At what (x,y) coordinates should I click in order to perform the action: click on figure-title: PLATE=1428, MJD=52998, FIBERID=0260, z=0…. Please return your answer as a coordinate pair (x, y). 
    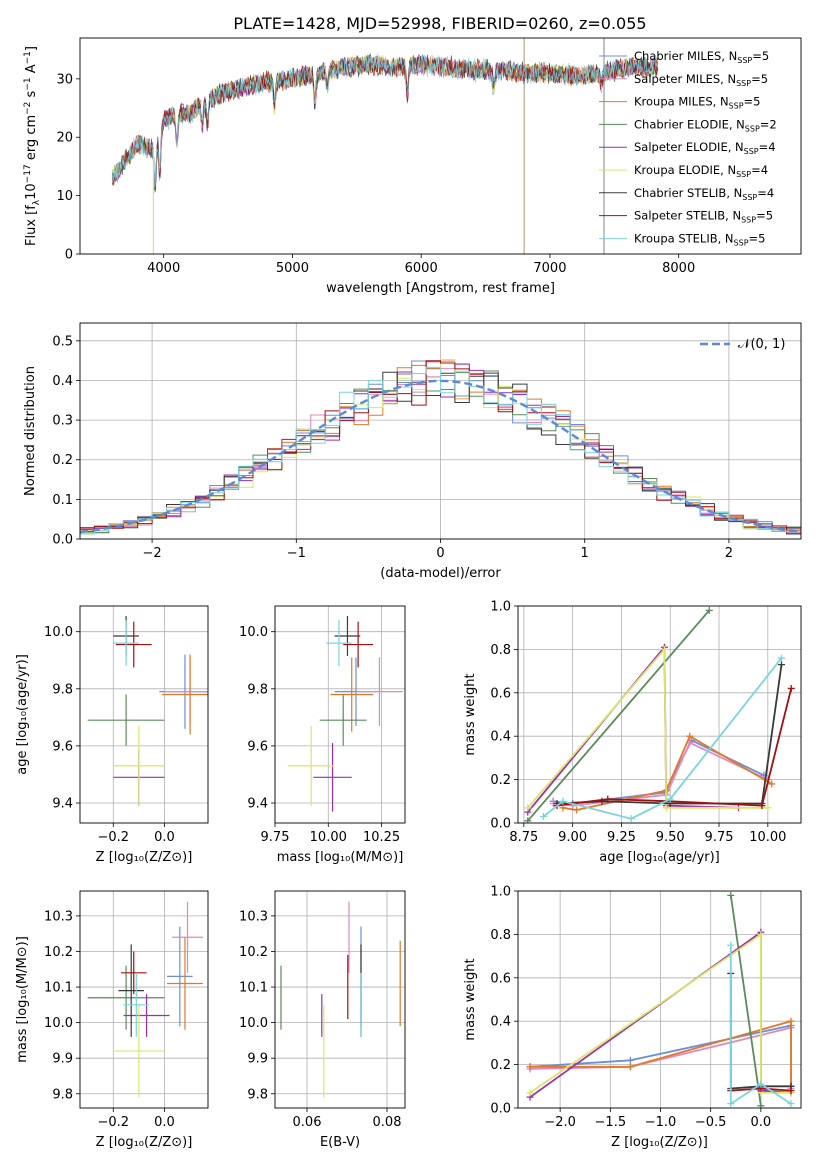
    Looking at the image, I should click on (439, 23).